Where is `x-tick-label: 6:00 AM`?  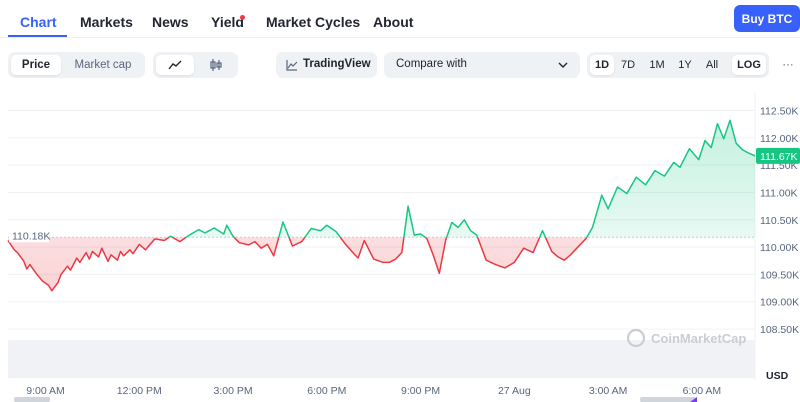 x-tick-label: 6:00 AM is located at coordinates (702, 391).